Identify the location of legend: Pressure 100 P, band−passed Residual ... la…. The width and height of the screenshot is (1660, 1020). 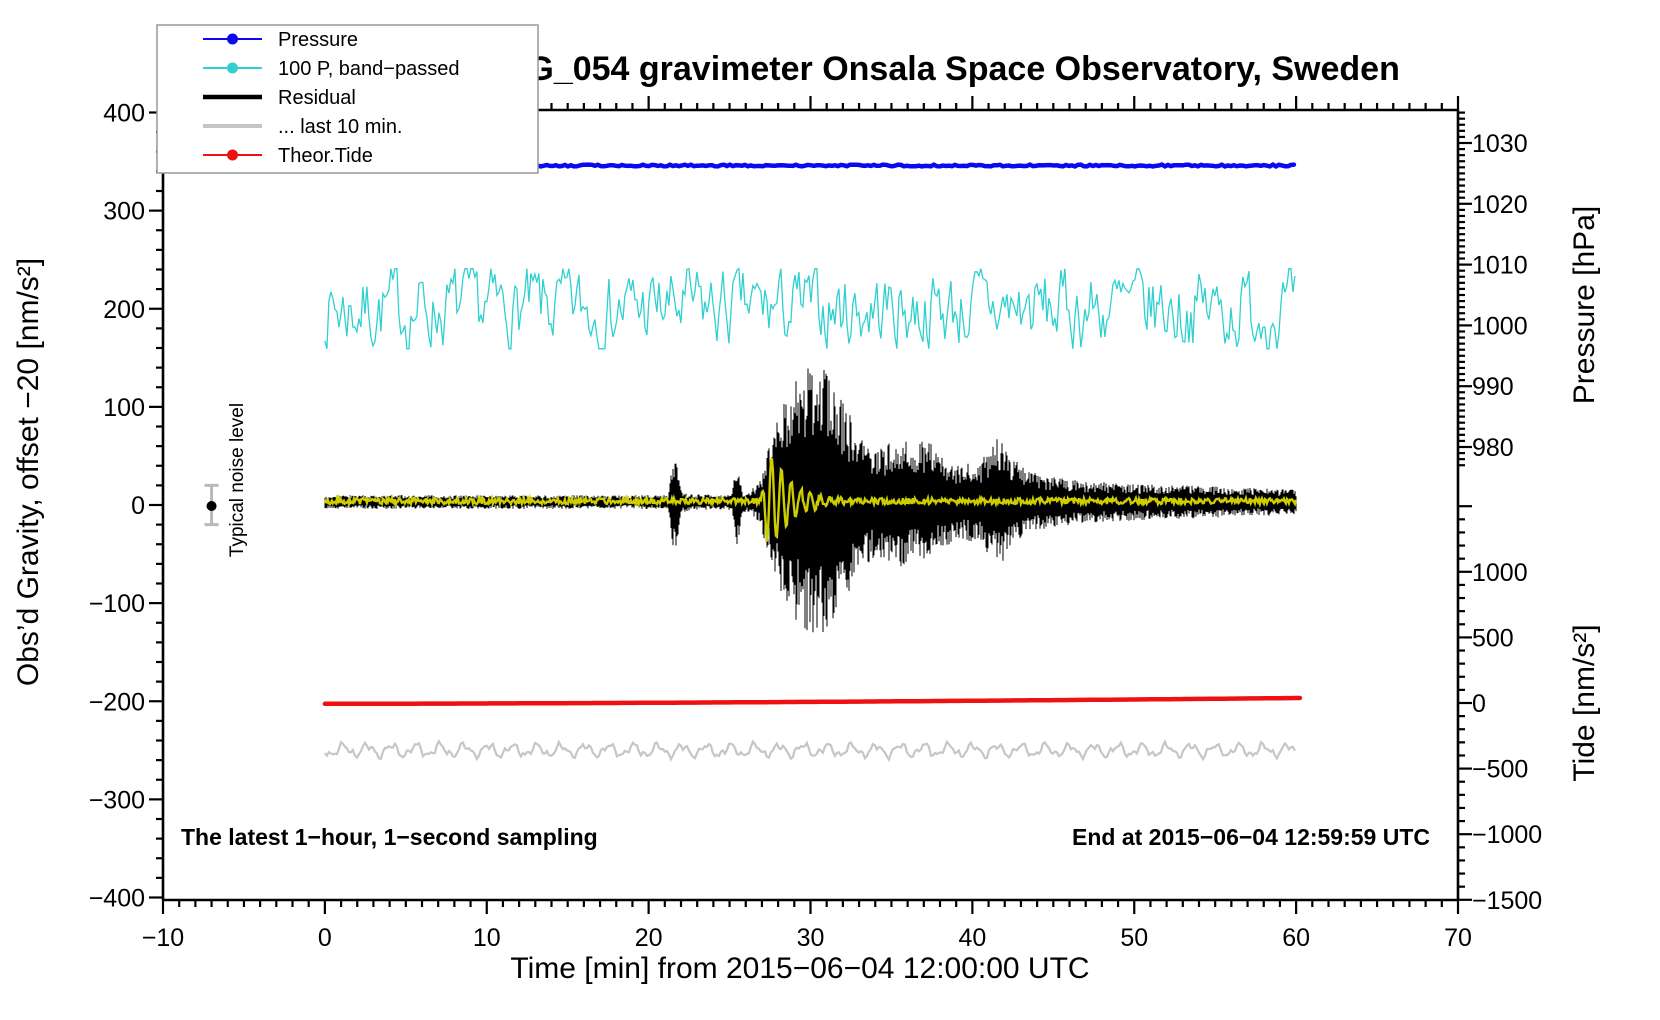
(347, 99).